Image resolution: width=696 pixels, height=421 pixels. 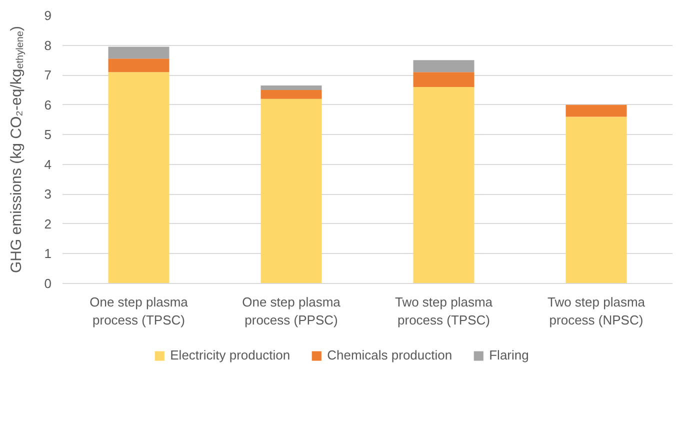 What do you see at coordinates (48, 134) in the screenshot?
I see `y-tick-label: 5` at bounding box center [48, 134].